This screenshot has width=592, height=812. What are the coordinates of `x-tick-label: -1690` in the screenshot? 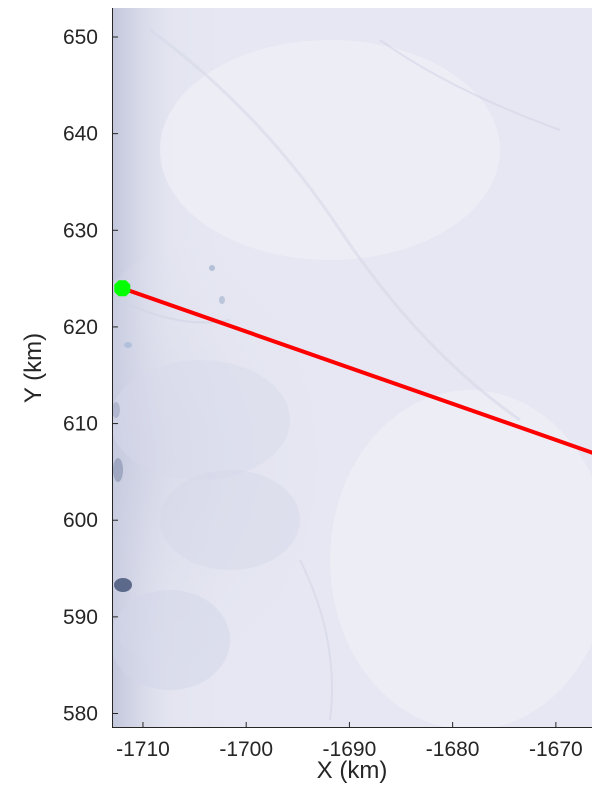 It's located at (350, 749).